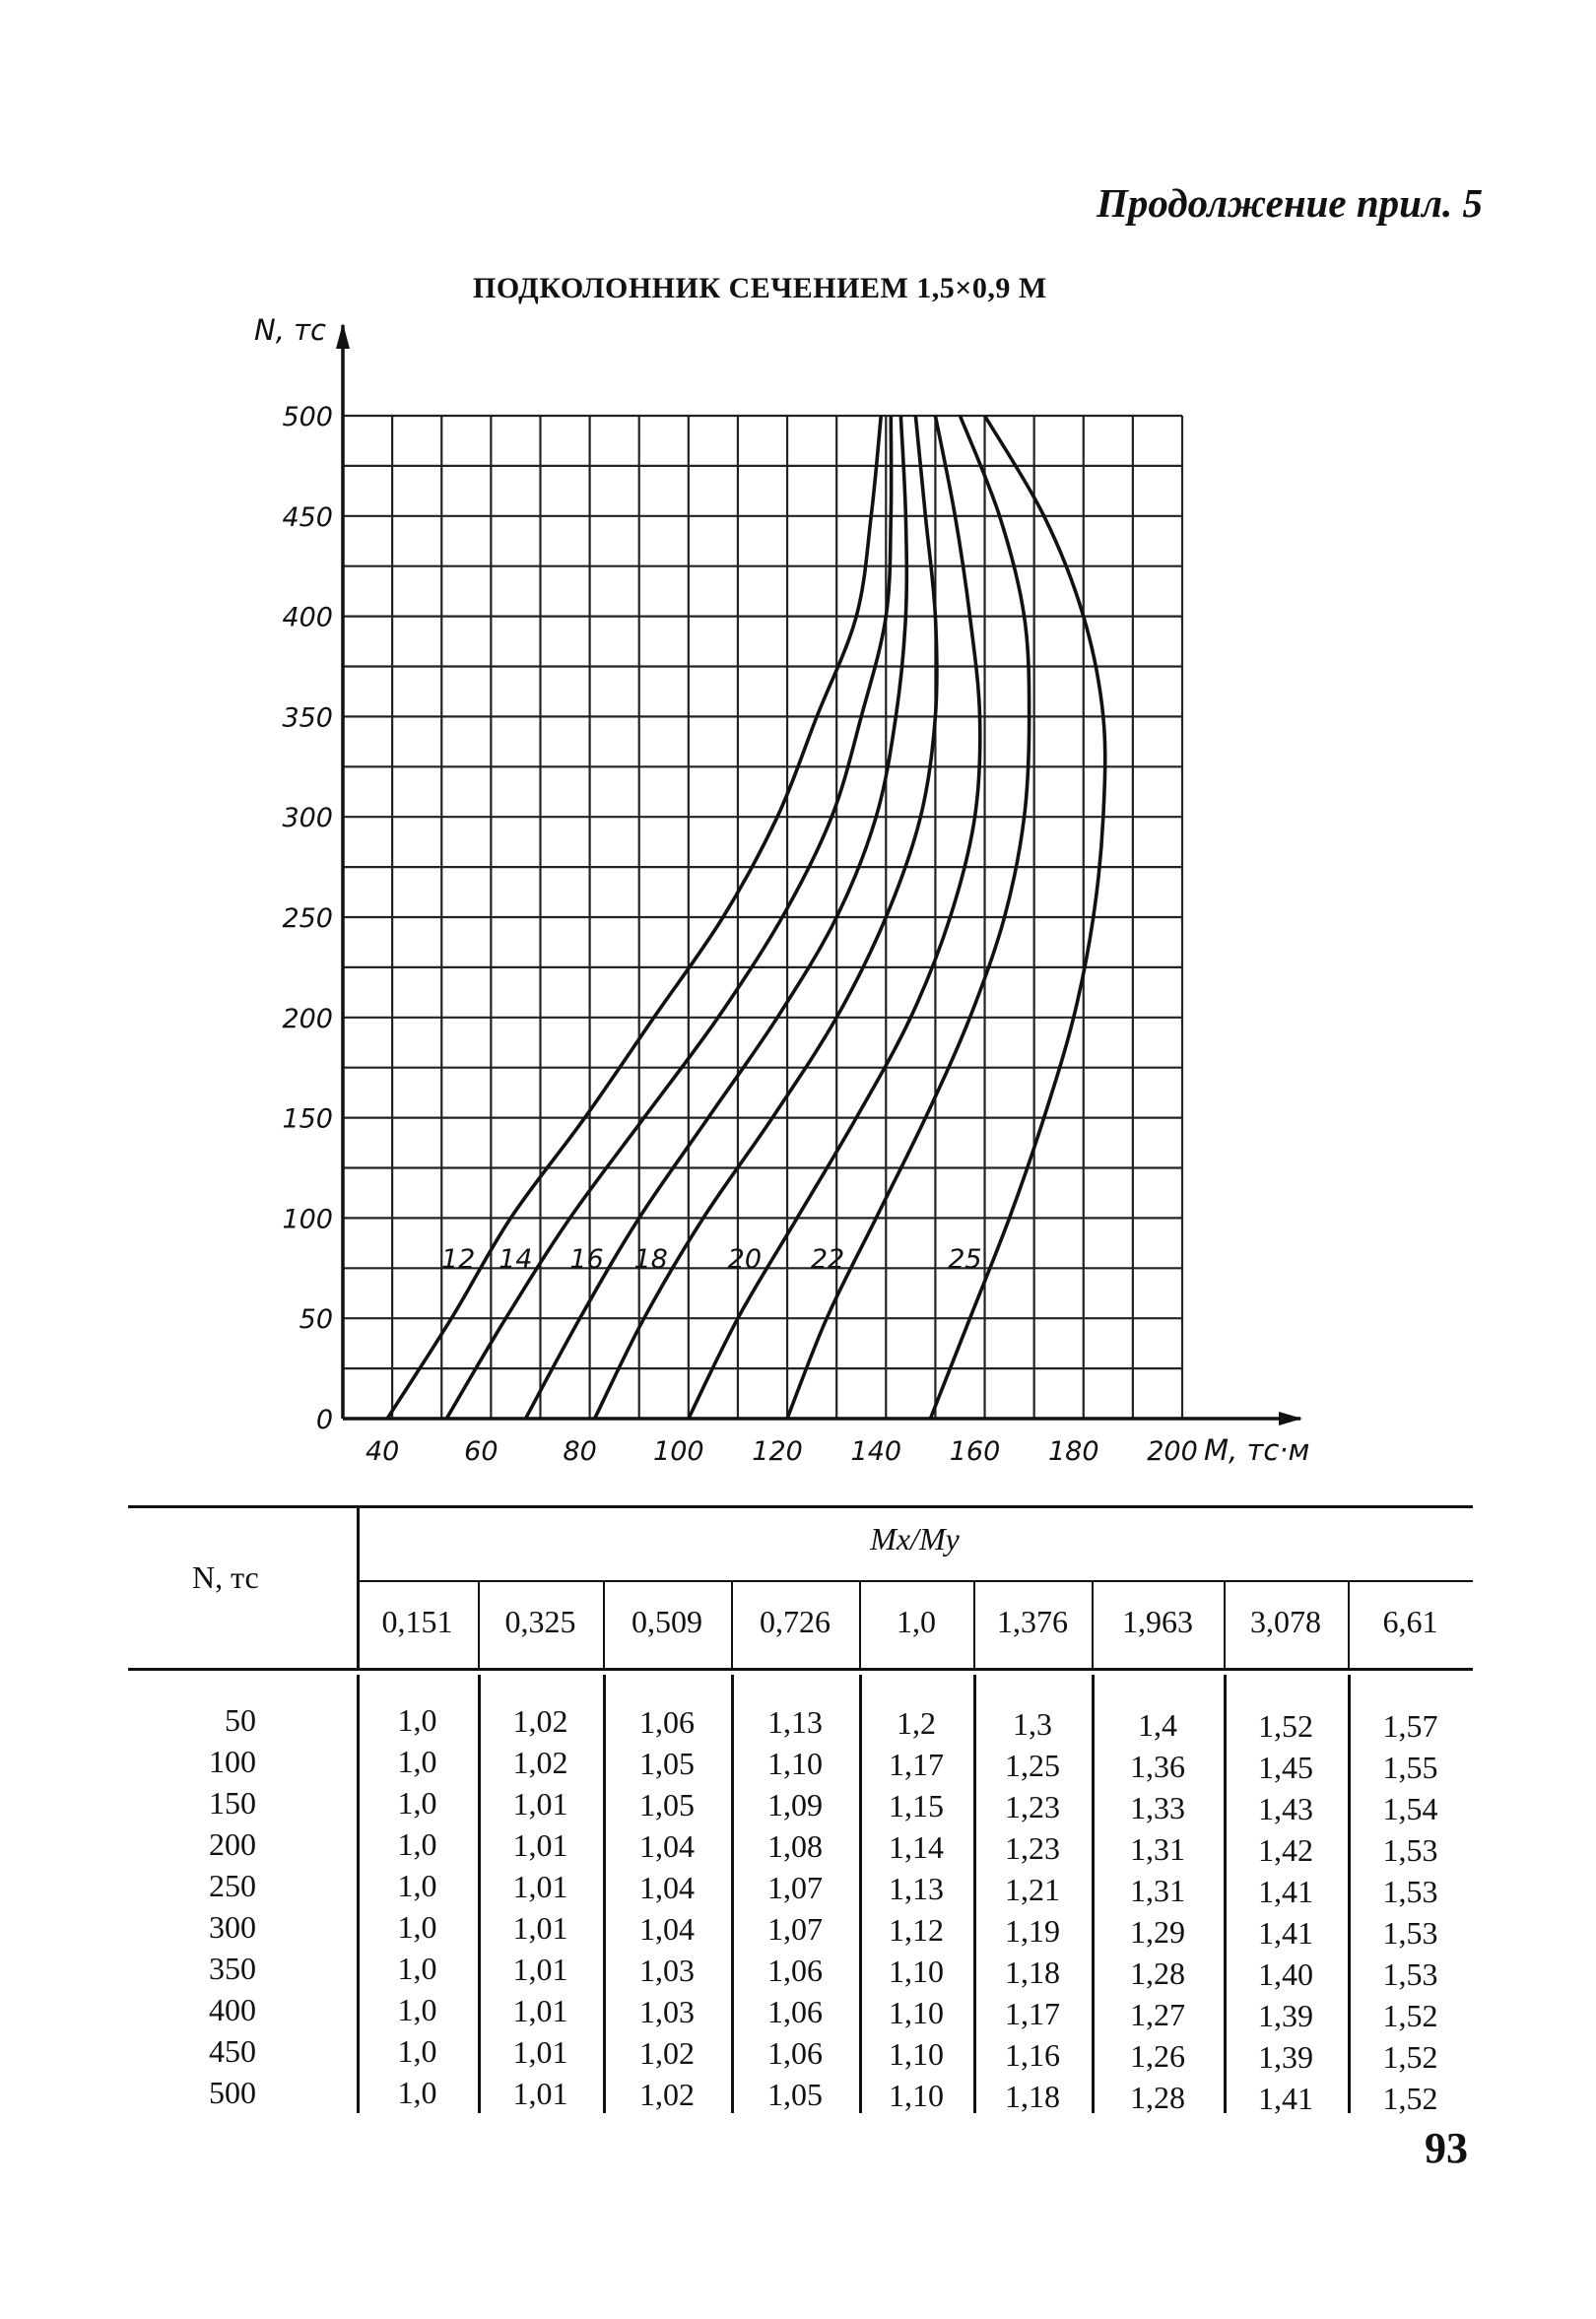 The image size is (1596, 2319). Describe the element at coordinates (579, 1451) in the screenshot. I see `x-tick-label: 80` at that location.